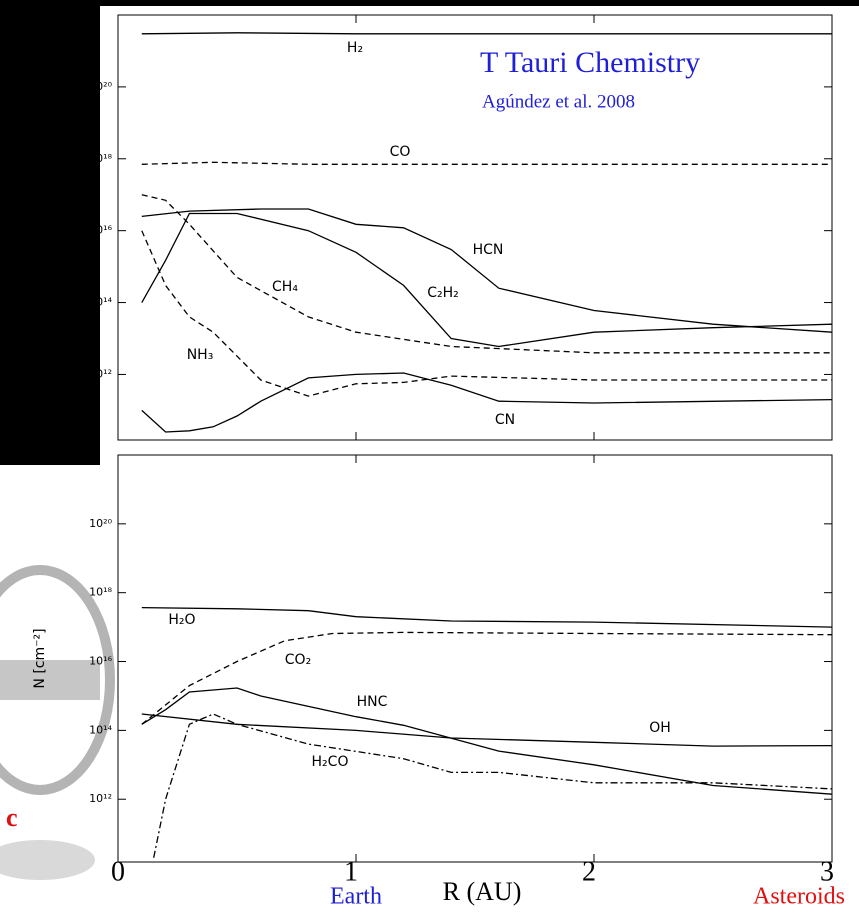  What do you see at coordinates (827, 871) in the screenshot?
I see `x-tick-label: 3` at bounding box center [827, 871].